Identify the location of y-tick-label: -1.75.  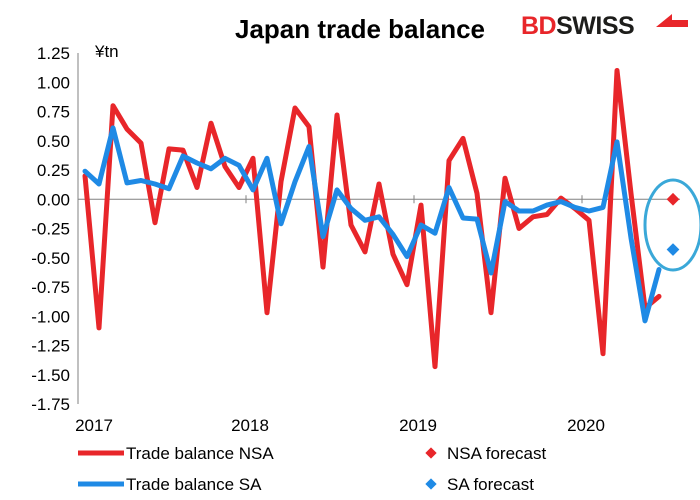
(50, 404).